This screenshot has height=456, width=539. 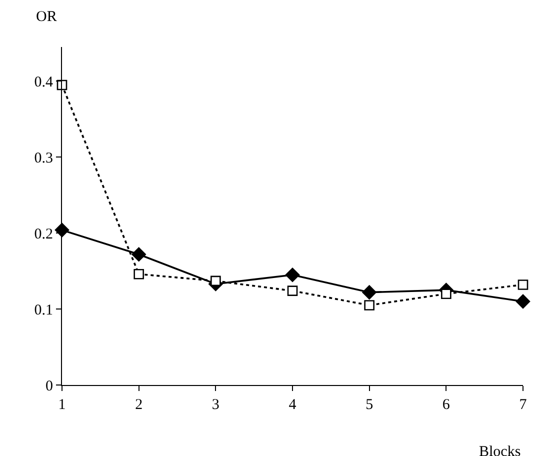 What do you see at coordinates (523, 405) in the screenshot?
I see `x-tick-label: 7` at bounding box center [523, 405].